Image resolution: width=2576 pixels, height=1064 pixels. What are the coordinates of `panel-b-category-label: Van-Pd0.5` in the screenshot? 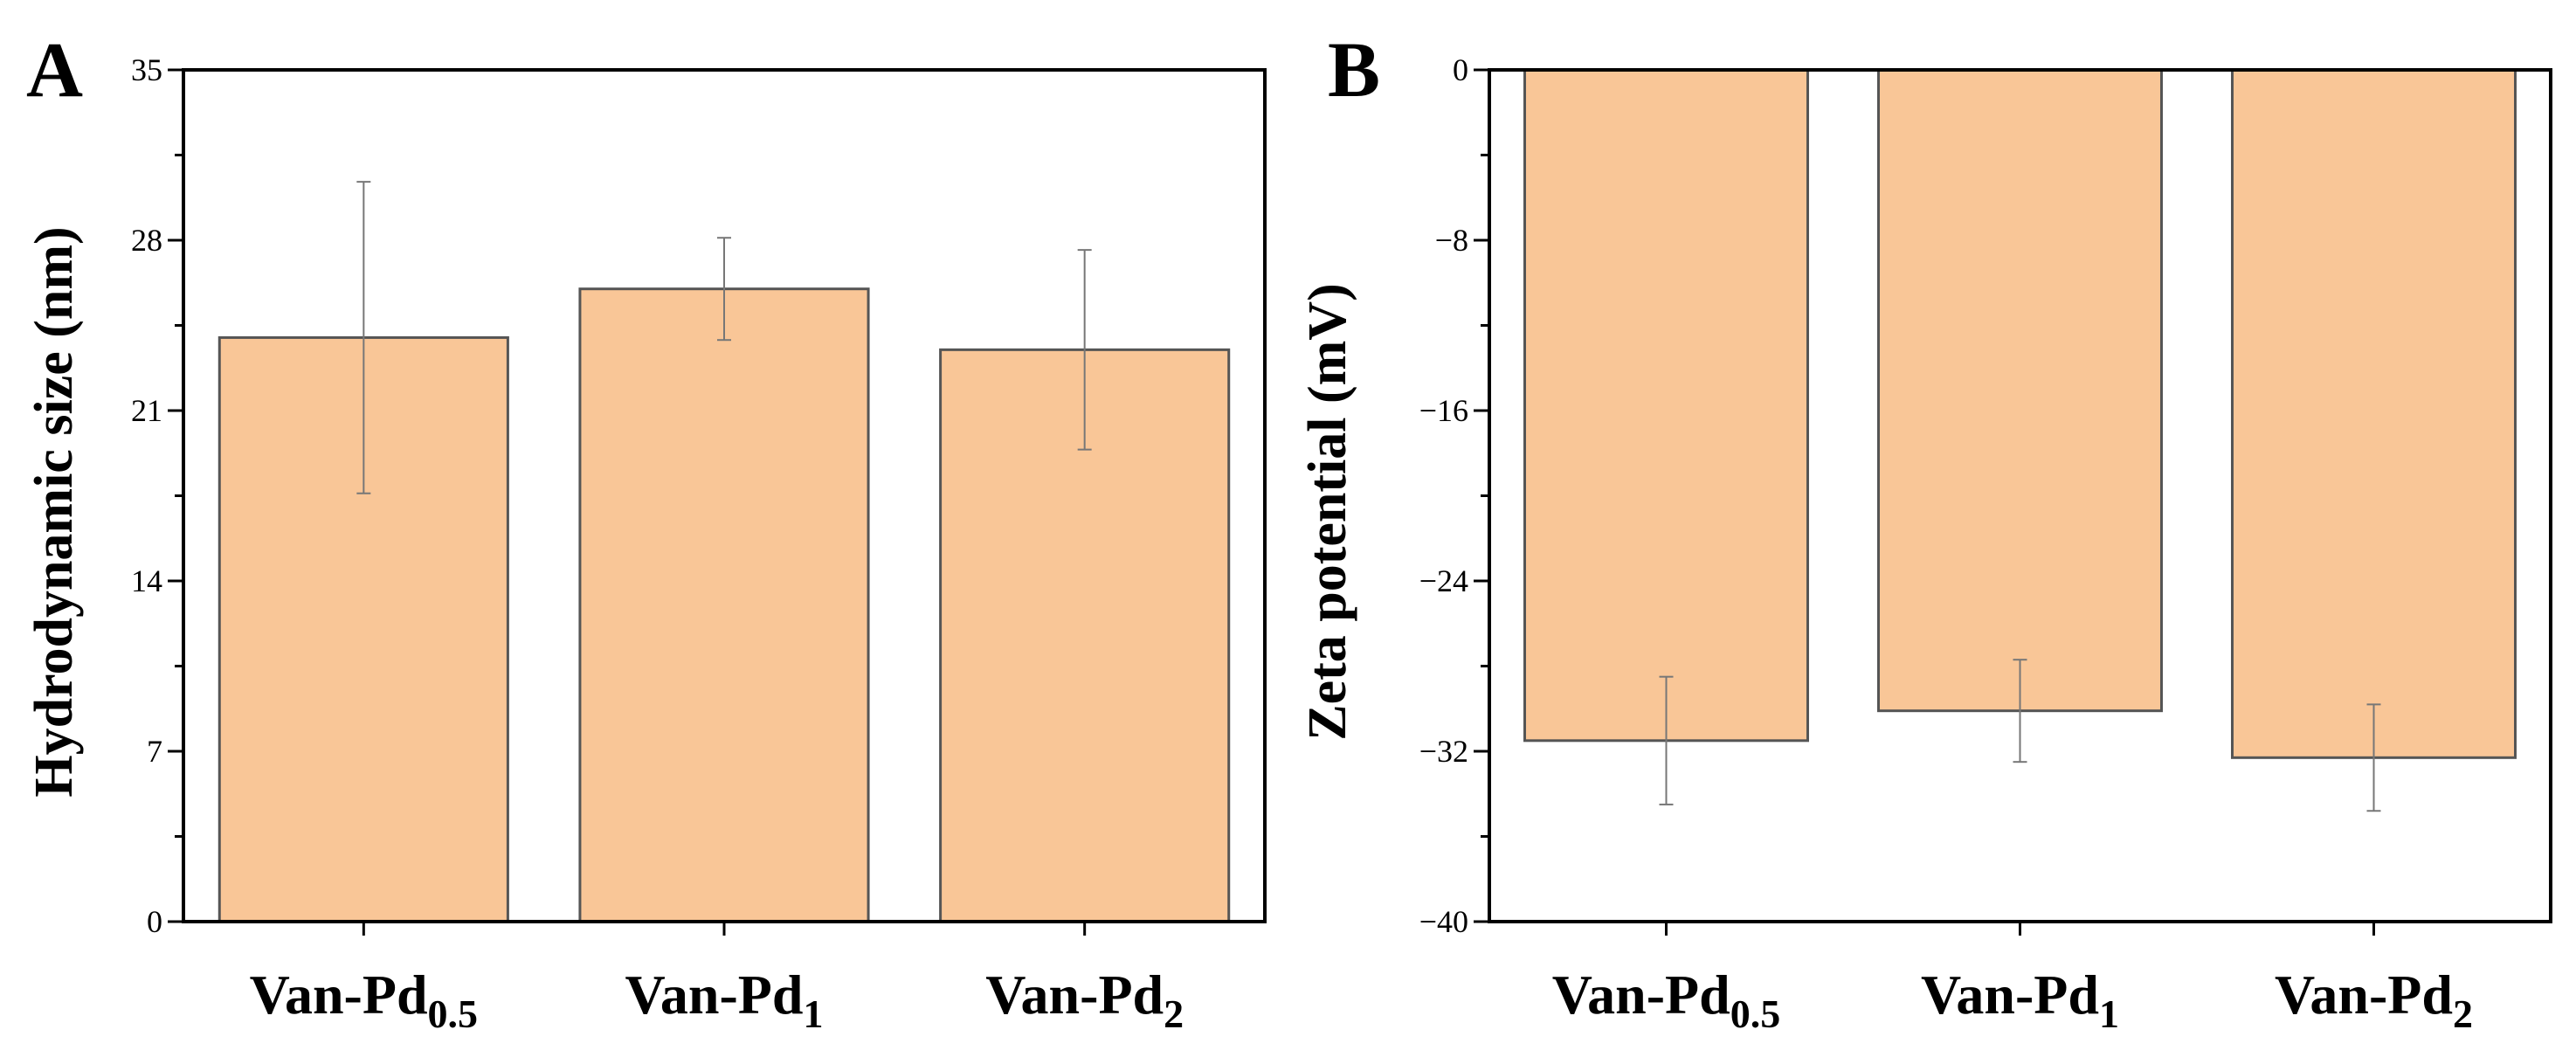 It's located at (1666, 1000).